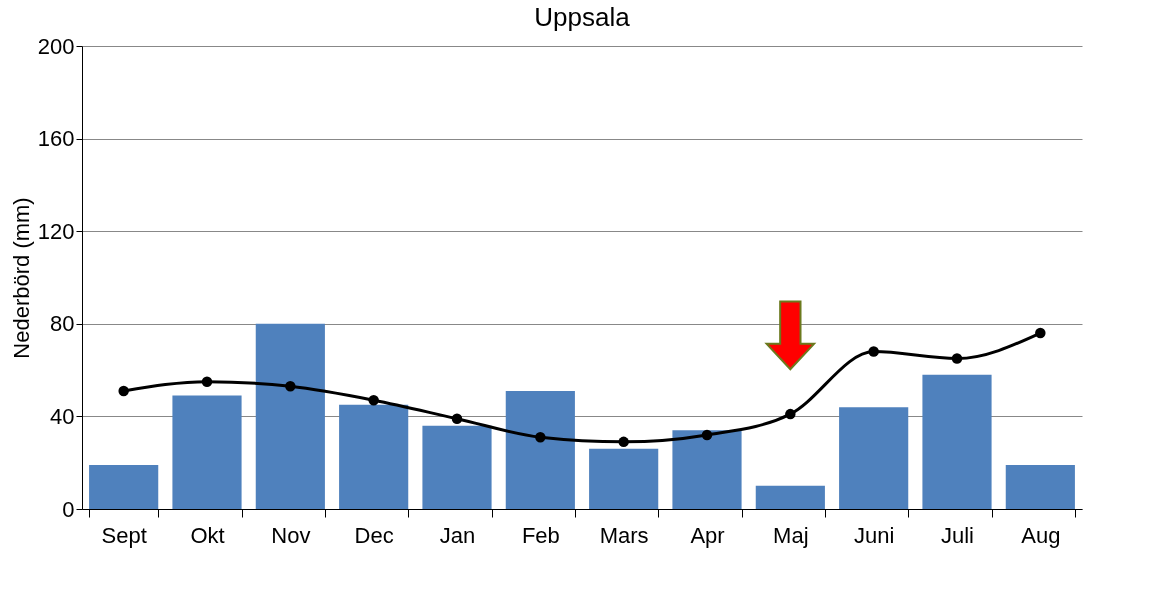 The image size is (1155, 609). I want to click on x-tick-label: Sept, so click(124, 535).